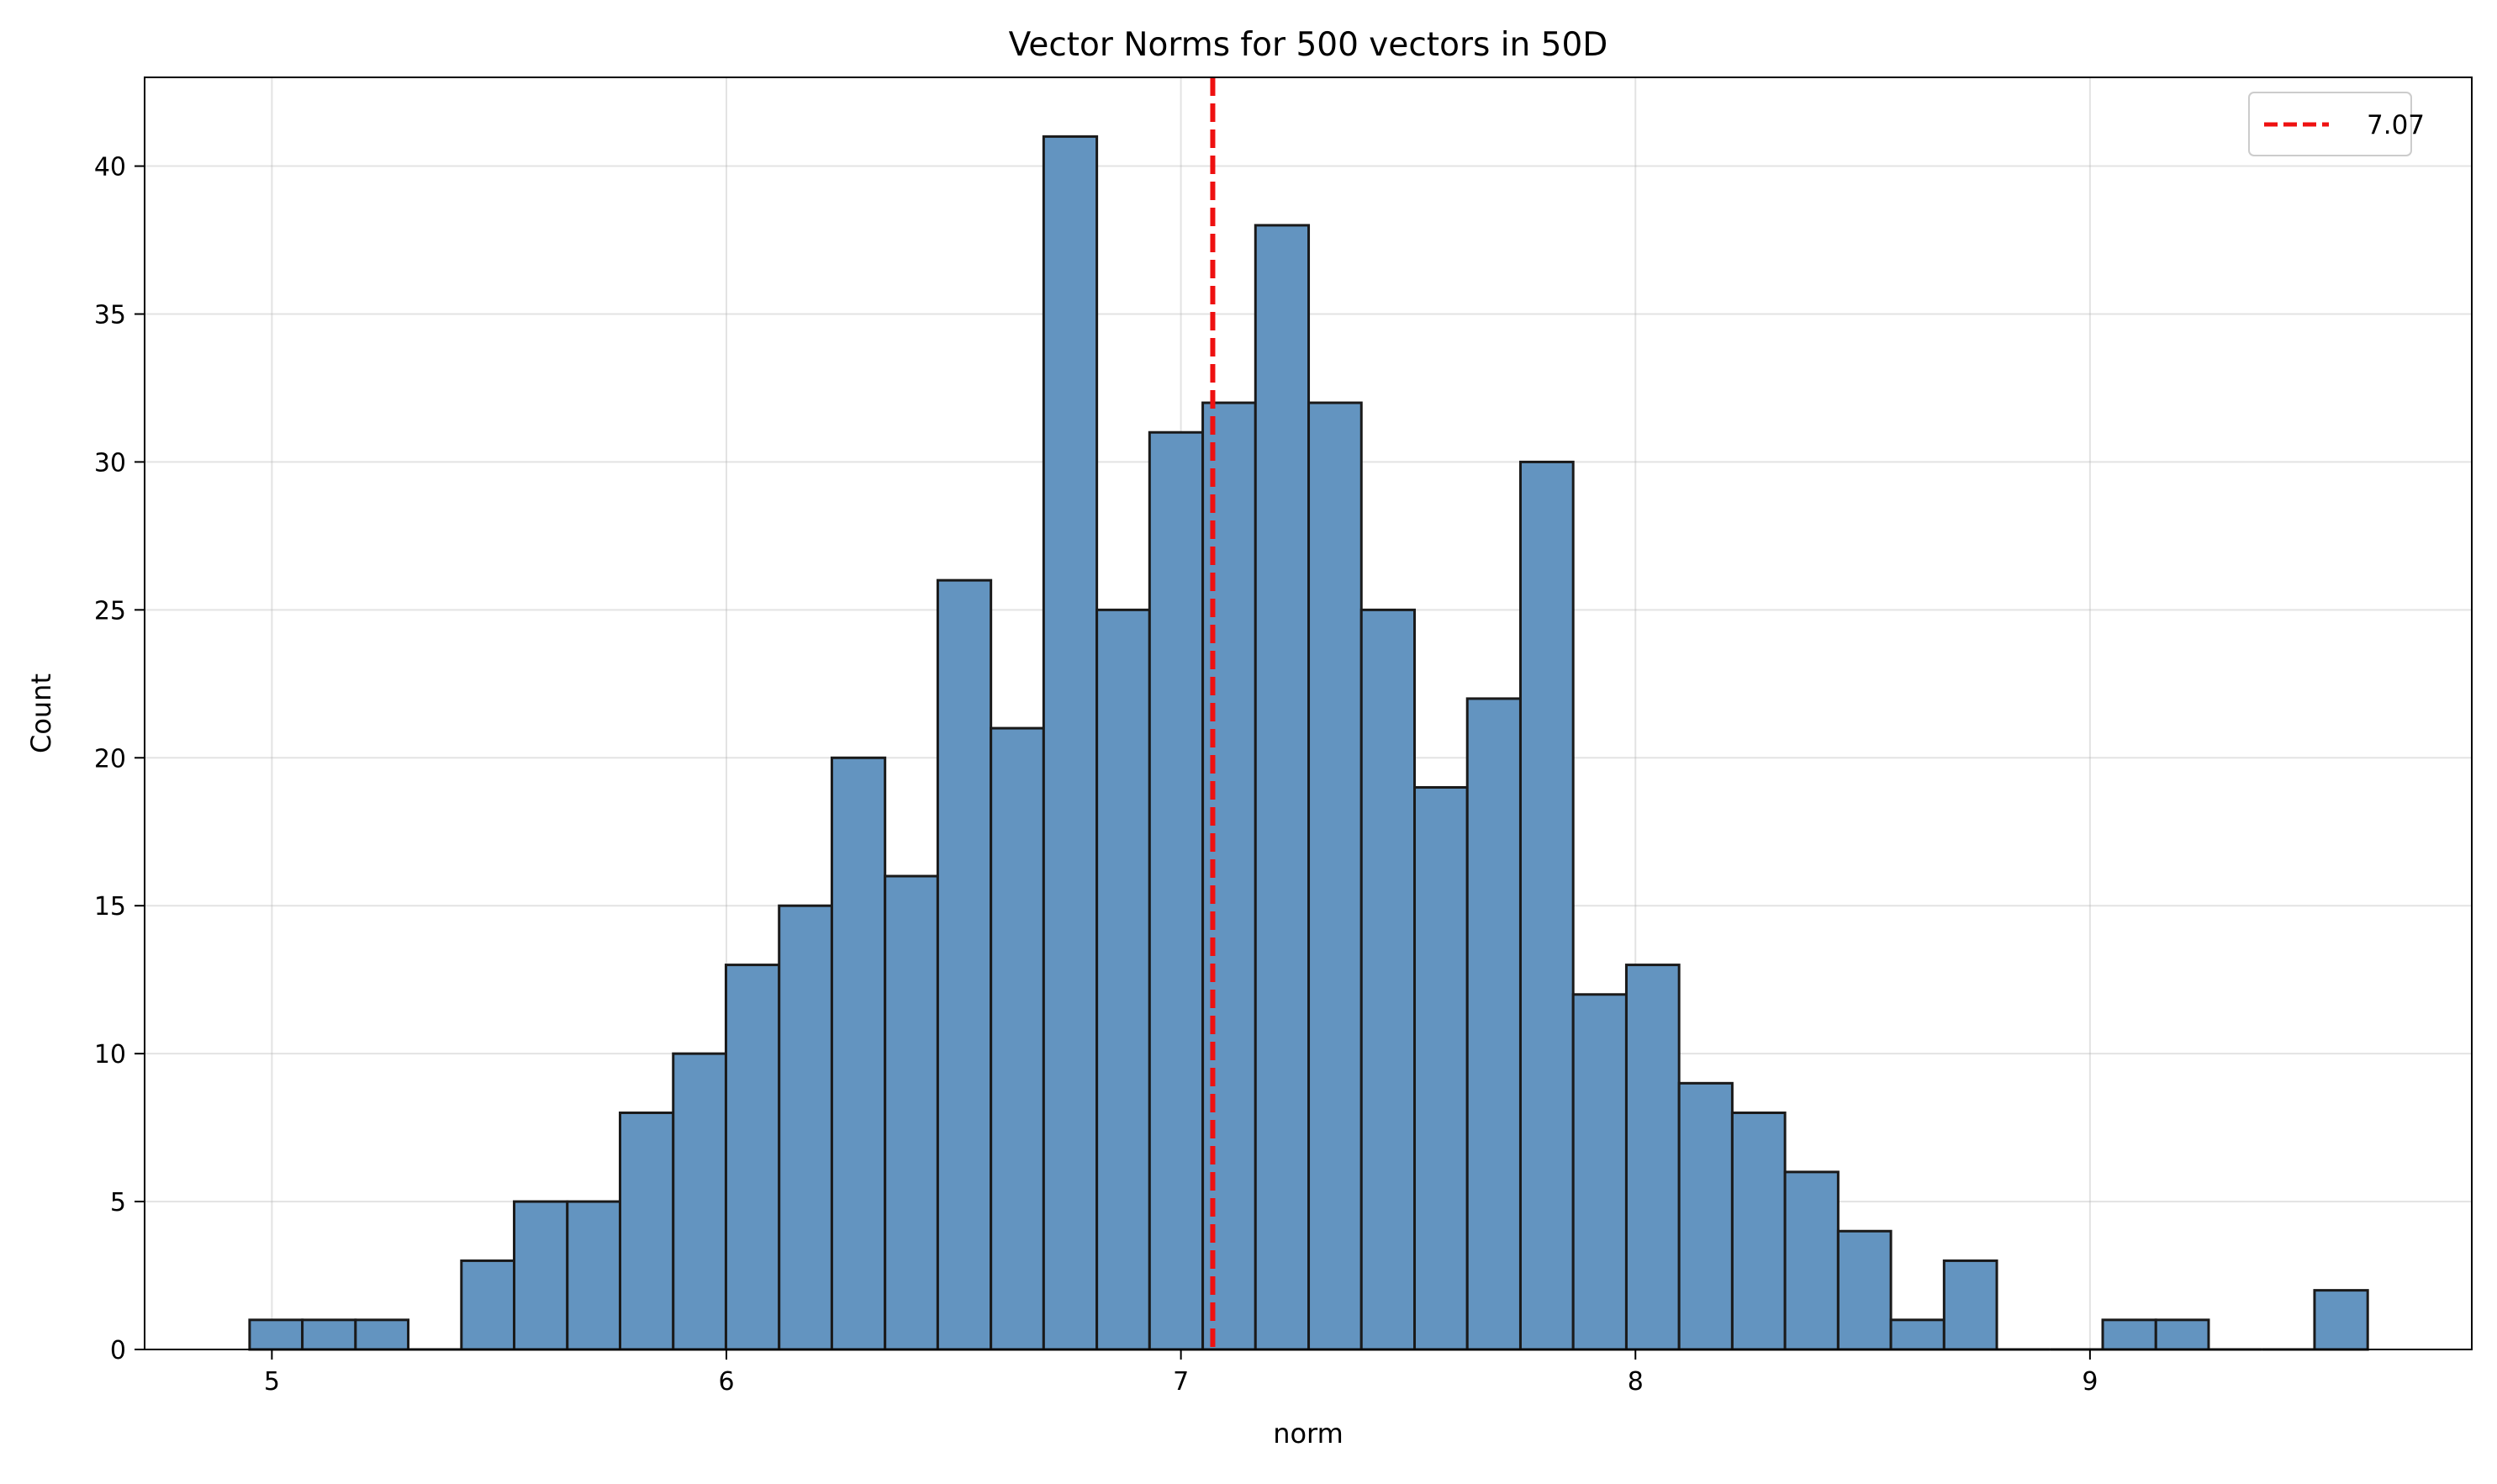 This screenshot has width=2497, height=1484. What do you see at coordinates (110, 907) in the screenshot?
I see `y-tick-label: 15` at bounding box center [110, 907].